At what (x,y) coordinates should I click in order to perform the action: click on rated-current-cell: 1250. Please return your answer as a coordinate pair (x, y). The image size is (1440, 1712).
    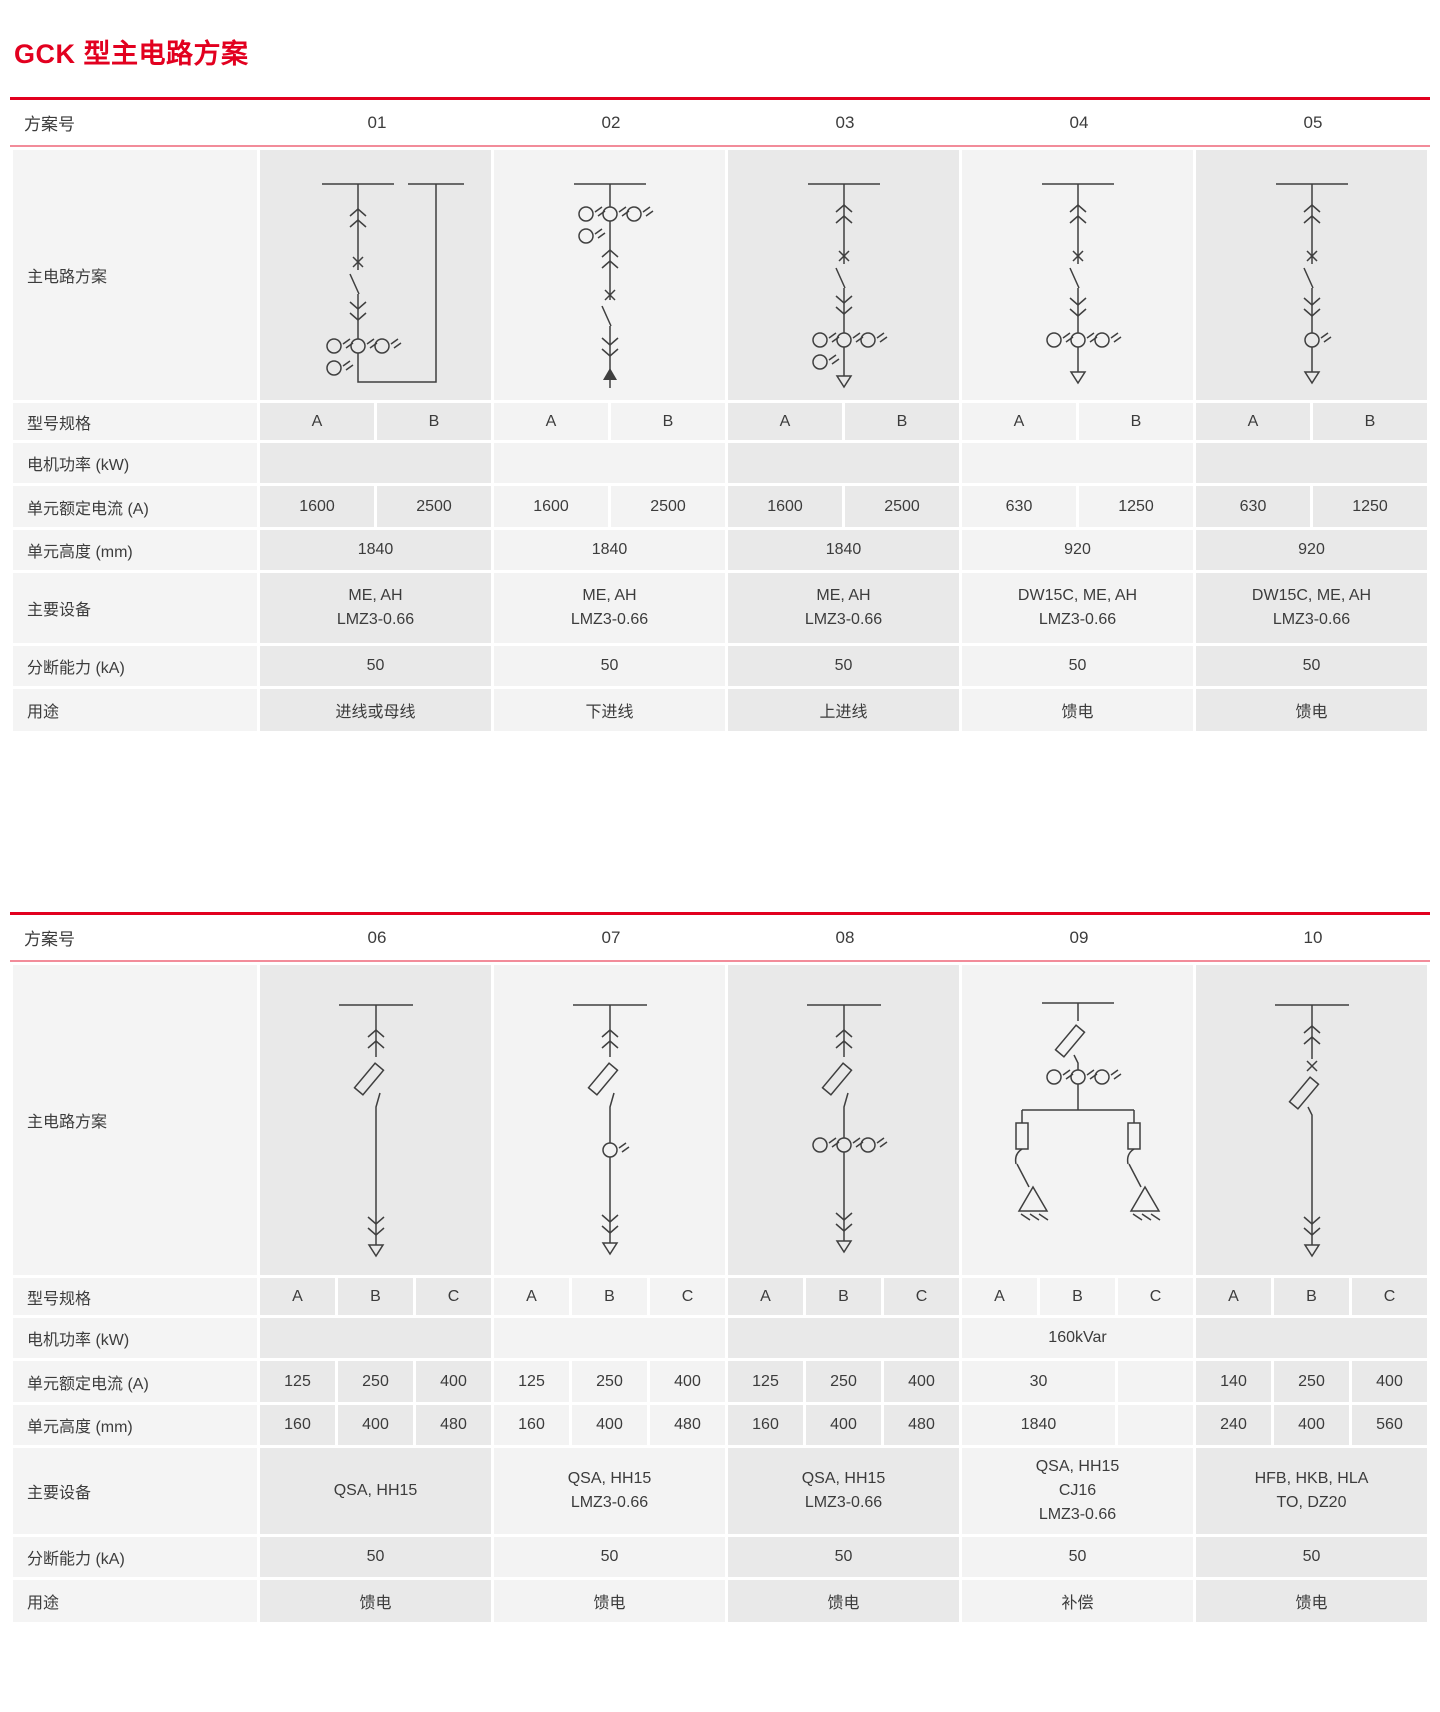
    Looking at the image, I should click on (1136, 506).